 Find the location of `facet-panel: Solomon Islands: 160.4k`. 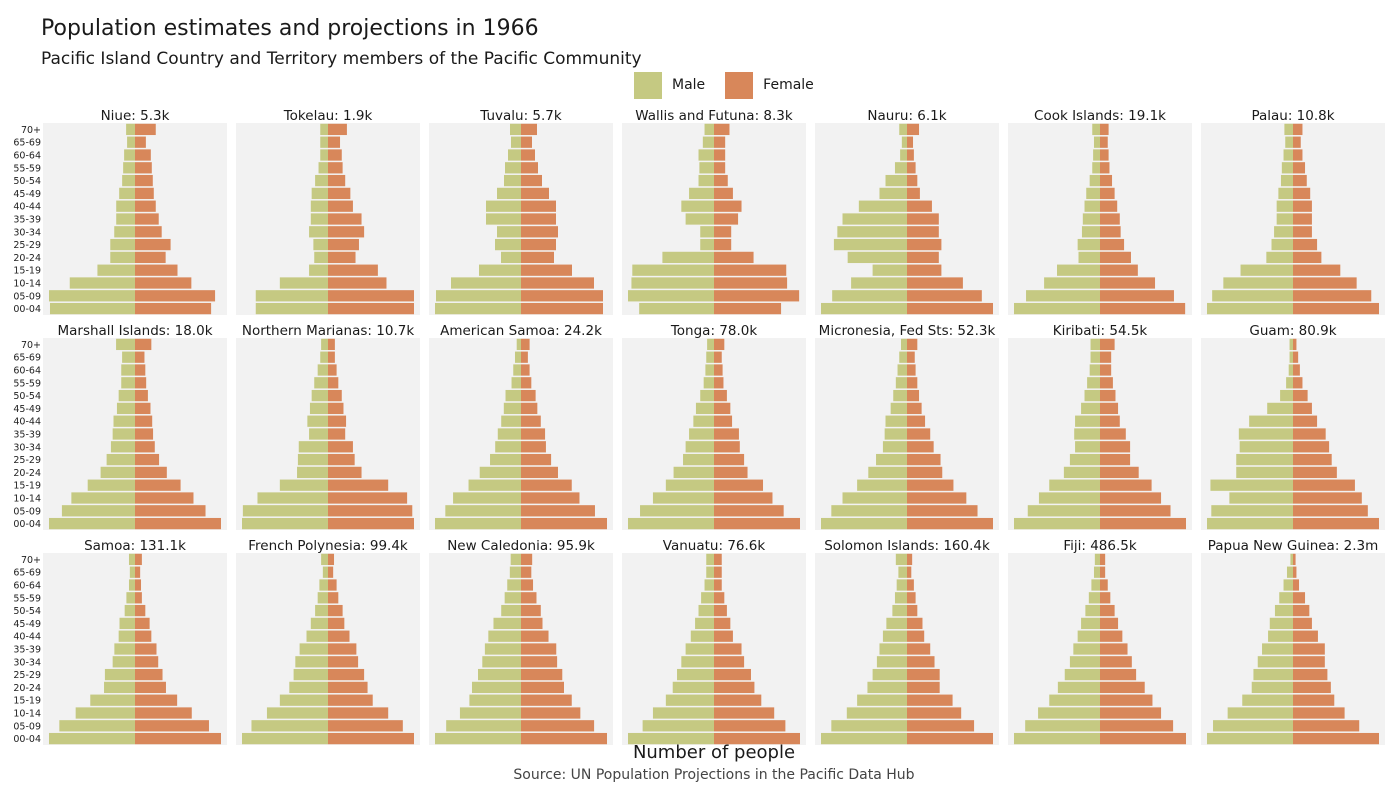

facet-panel: Solomon Islands: 160.4k is located at coordinates (907, 641).